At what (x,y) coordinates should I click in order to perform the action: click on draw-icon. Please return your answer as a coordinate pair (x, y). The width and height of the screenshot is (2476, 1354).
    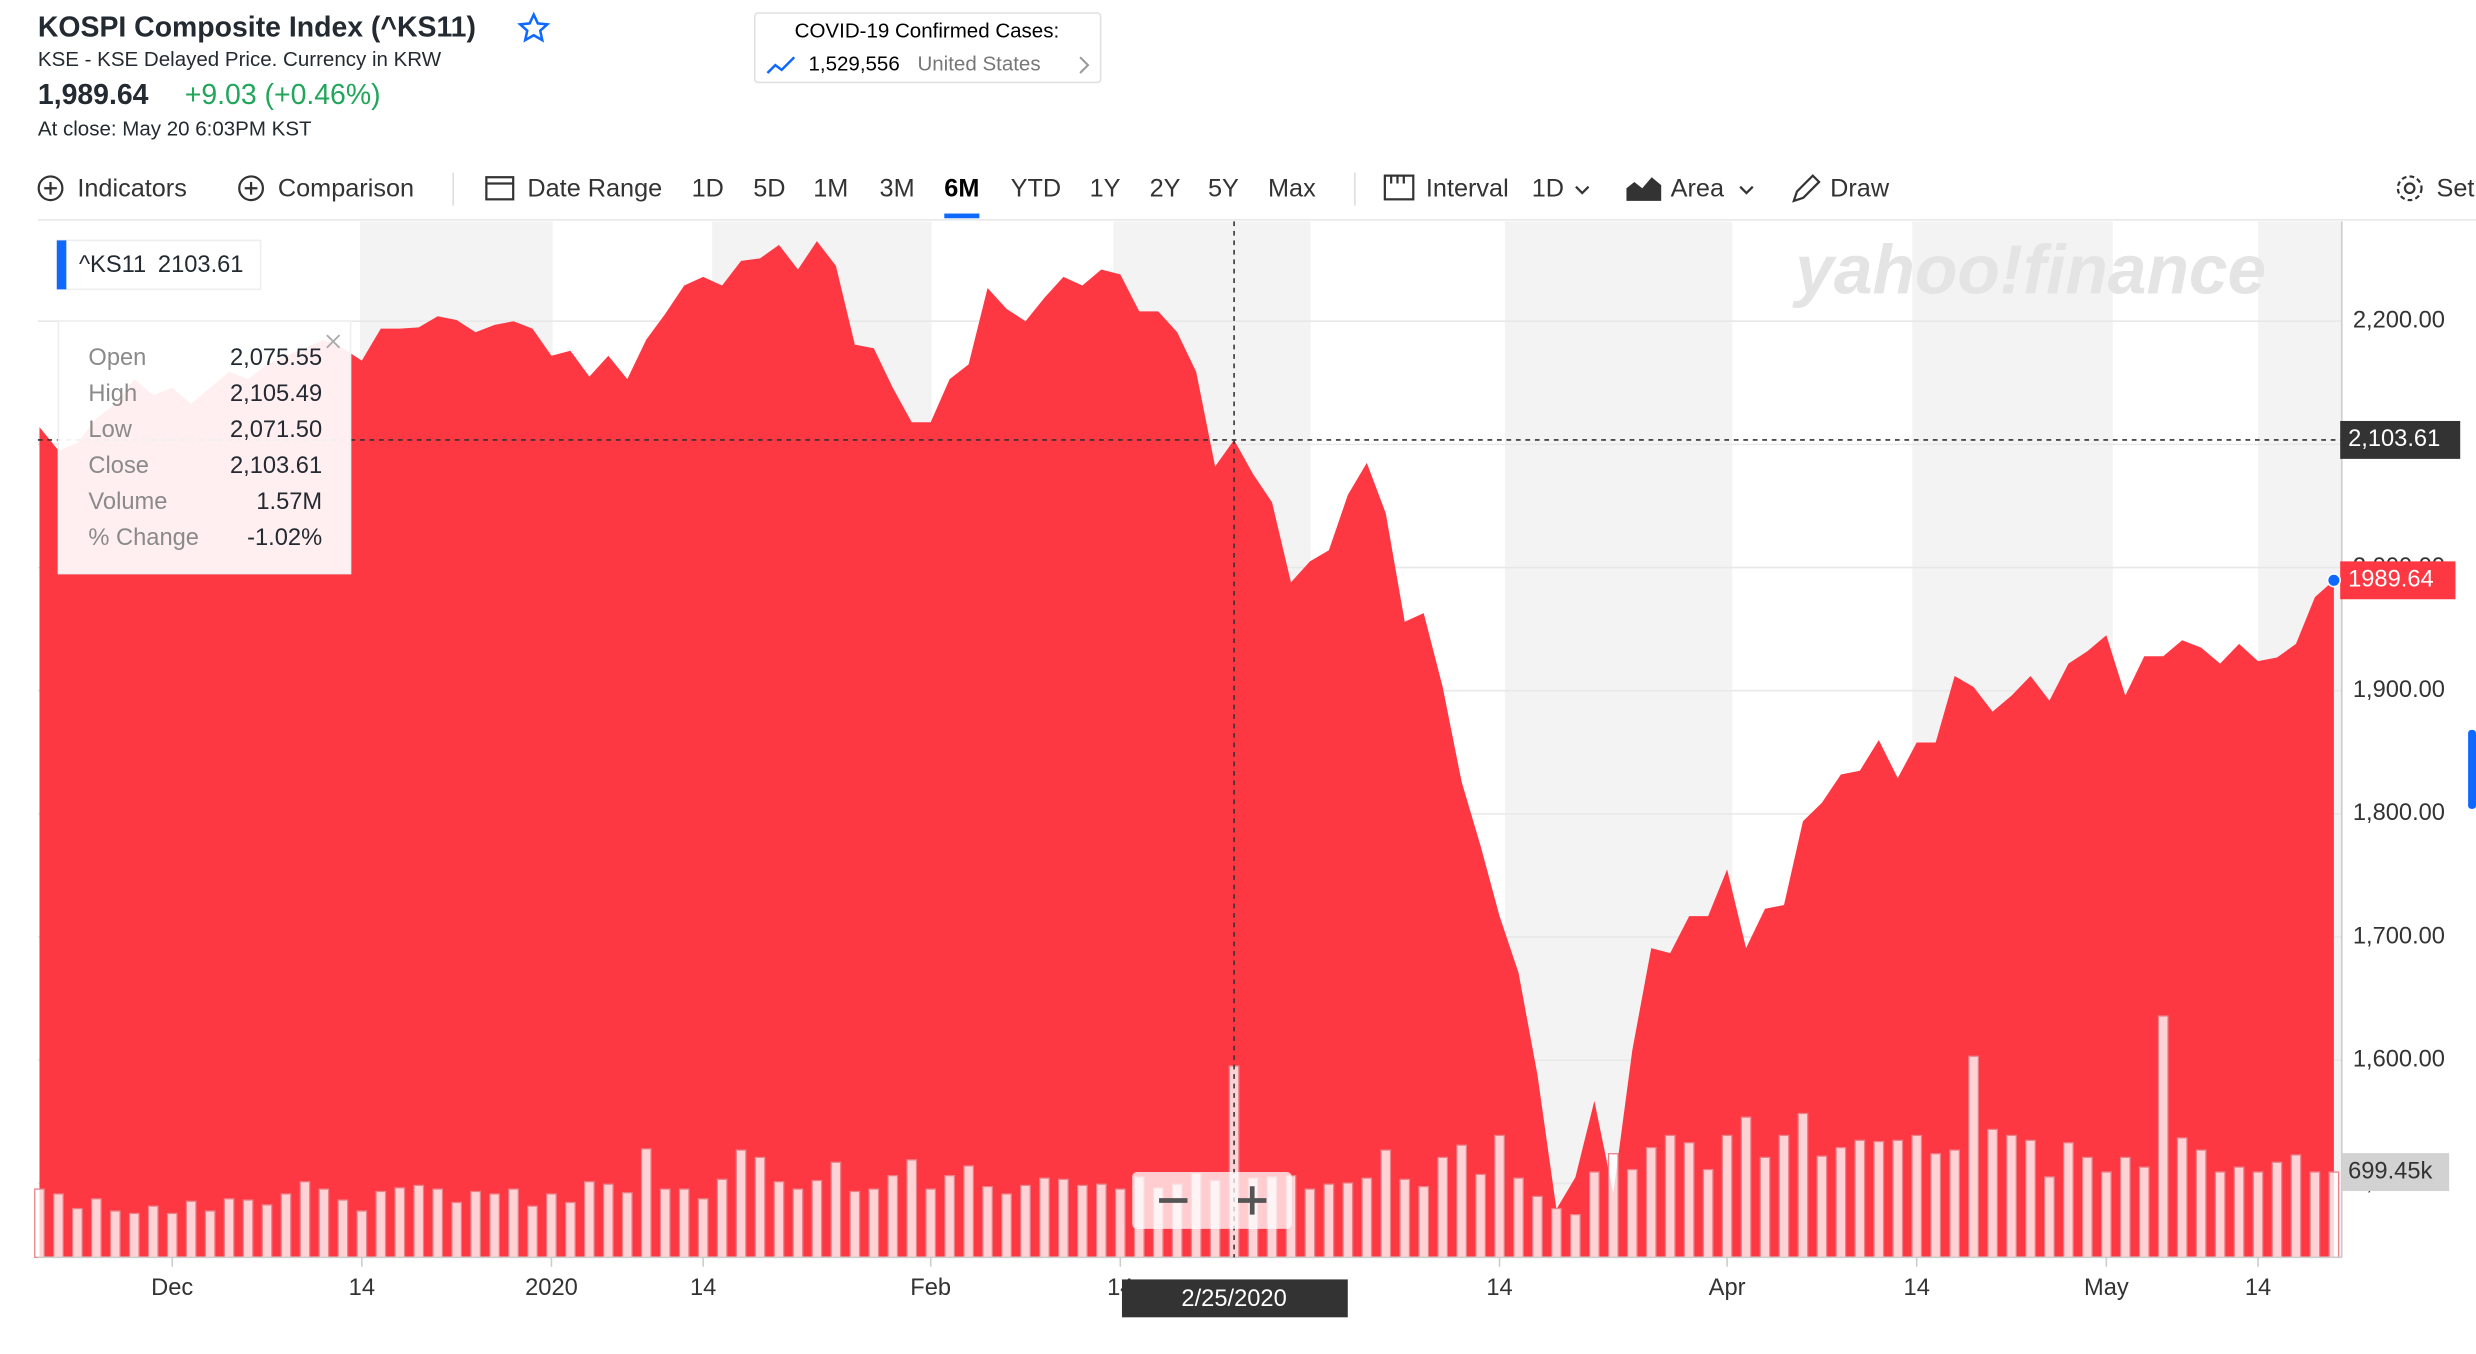
    Looking at the image, I should click on (1806, 188).